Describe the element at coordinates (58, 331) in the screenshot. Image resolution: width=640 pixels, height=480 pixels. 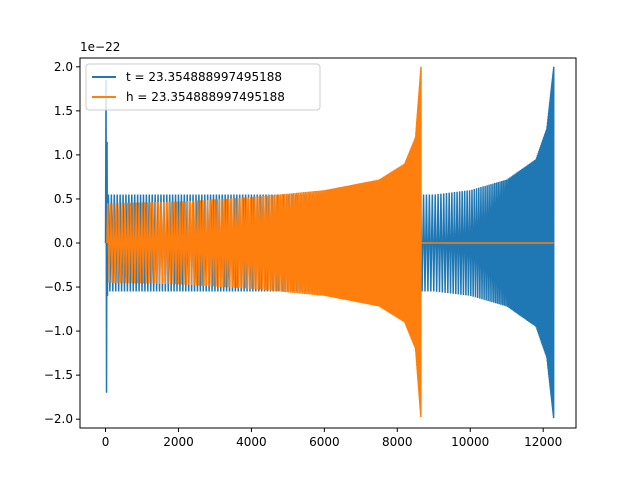
I see `y-tick-label: −1.0` at that location.